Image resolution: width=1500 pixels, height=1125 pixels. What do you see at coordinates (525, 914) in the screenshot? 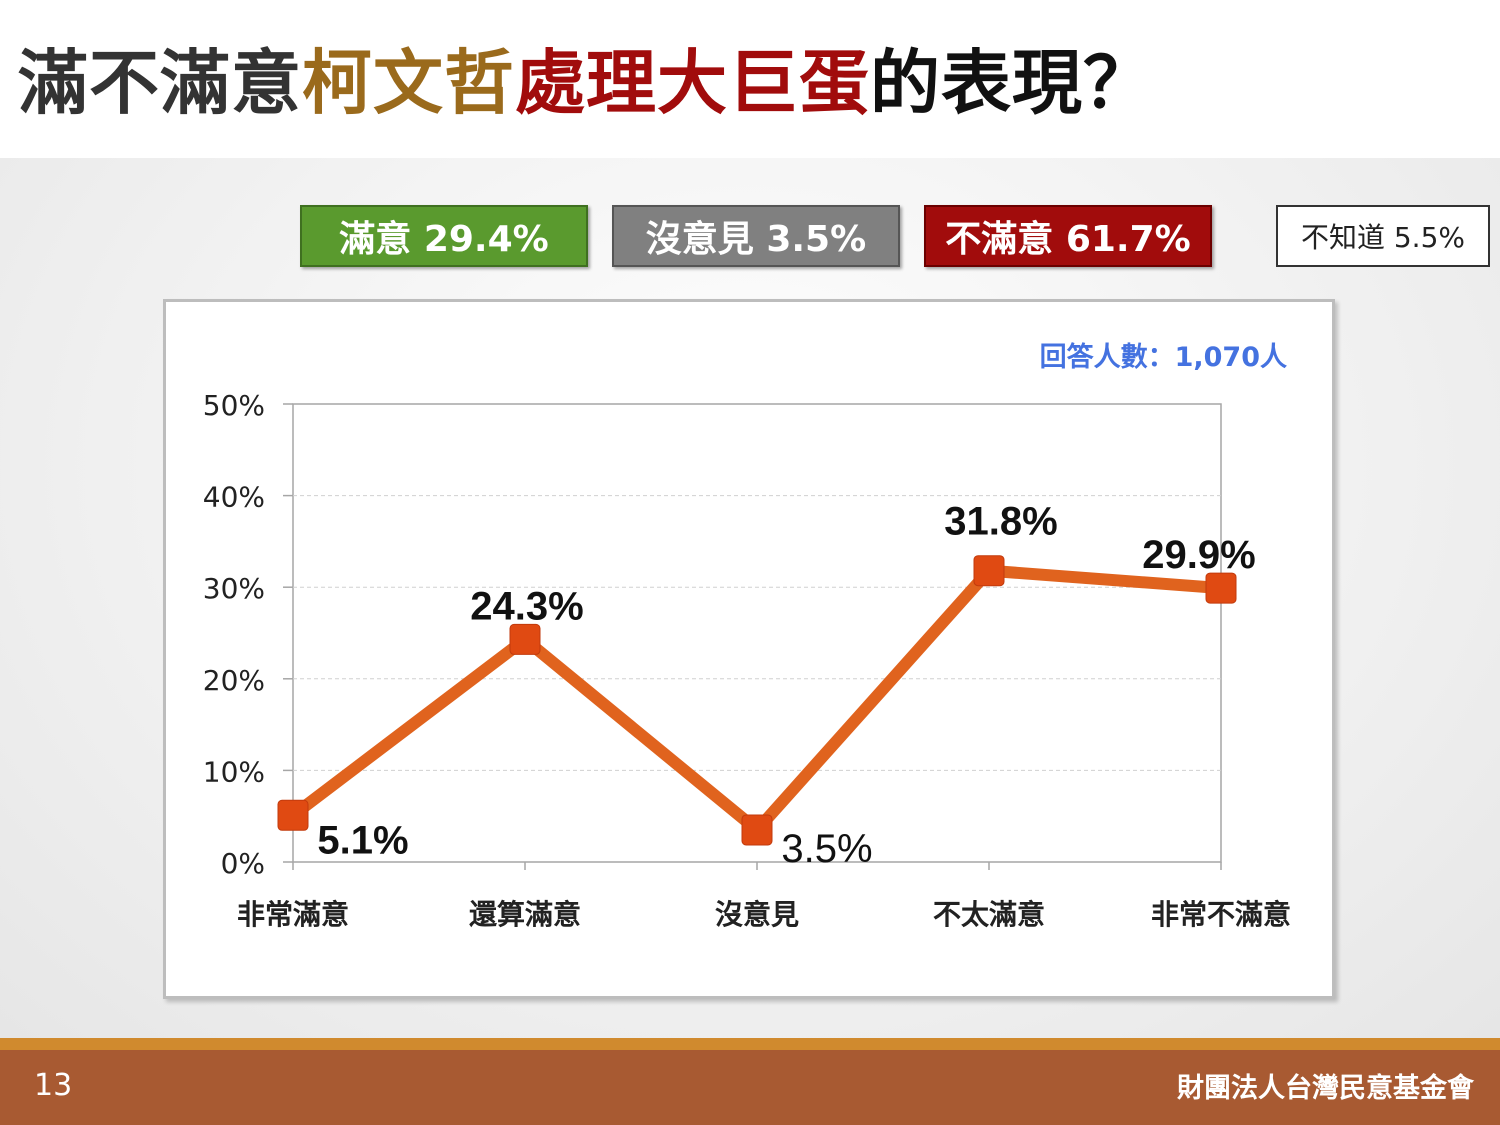
I see `x-category-label: 還算滿意` at bounding box center [525, 914].